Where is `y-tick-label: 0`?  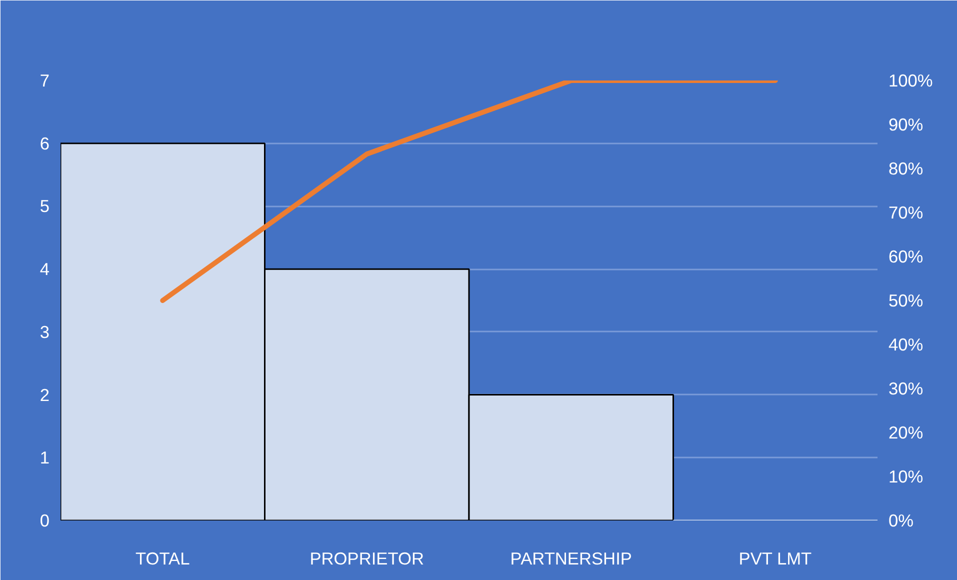 y-tick-label: 0 is located at coordinates (45, 520).